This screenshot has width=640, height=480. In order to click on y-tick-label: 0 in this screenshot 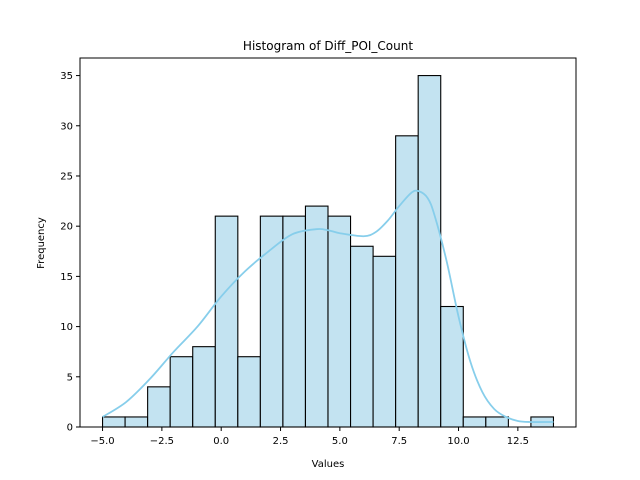, I will do `click(70, 428)`.